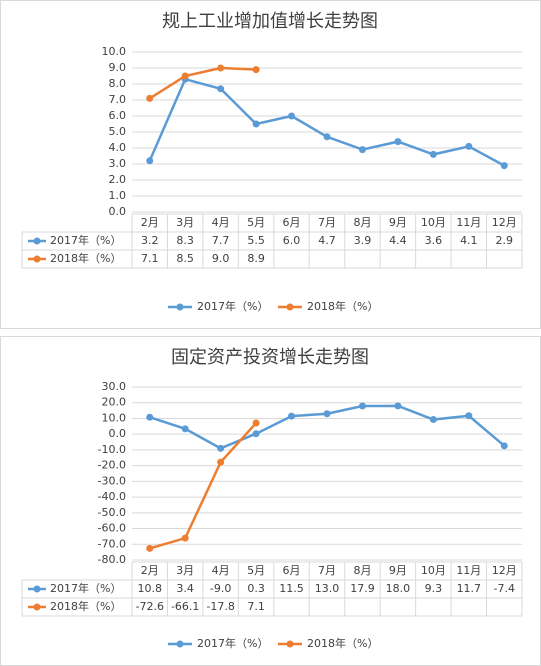  What do you see at coordinates (291, 588) in the screenshot?
I see `table-value: 11.5` at bounding box center [291, 588].